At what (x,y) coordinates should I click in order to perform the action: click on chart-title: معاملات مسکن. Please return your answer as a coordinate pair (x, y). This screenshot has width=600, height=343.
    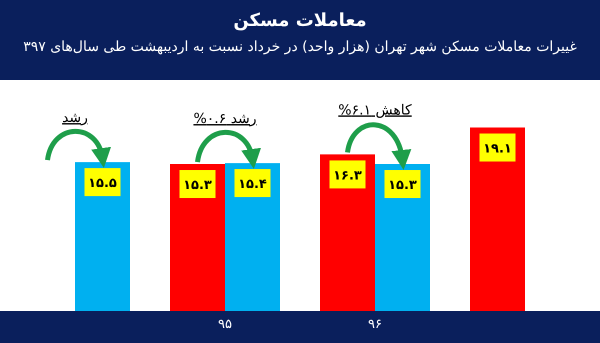
    Looking at the image, I should click on (300, 20).